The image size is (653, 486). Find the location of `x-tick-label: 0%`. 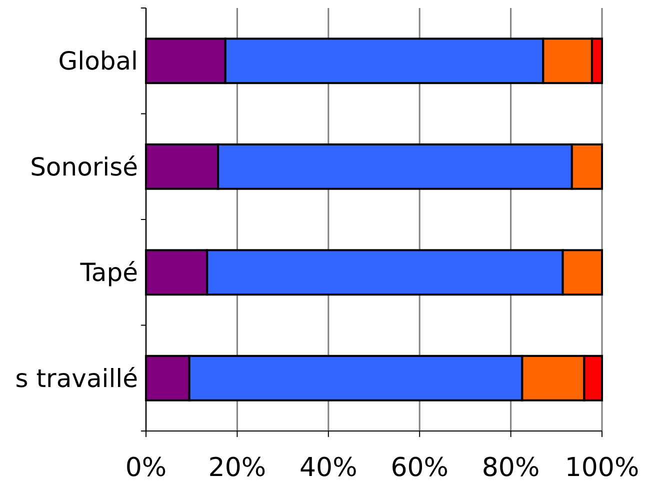

x-tick-label: 0% is located at coordinates (146, 468).